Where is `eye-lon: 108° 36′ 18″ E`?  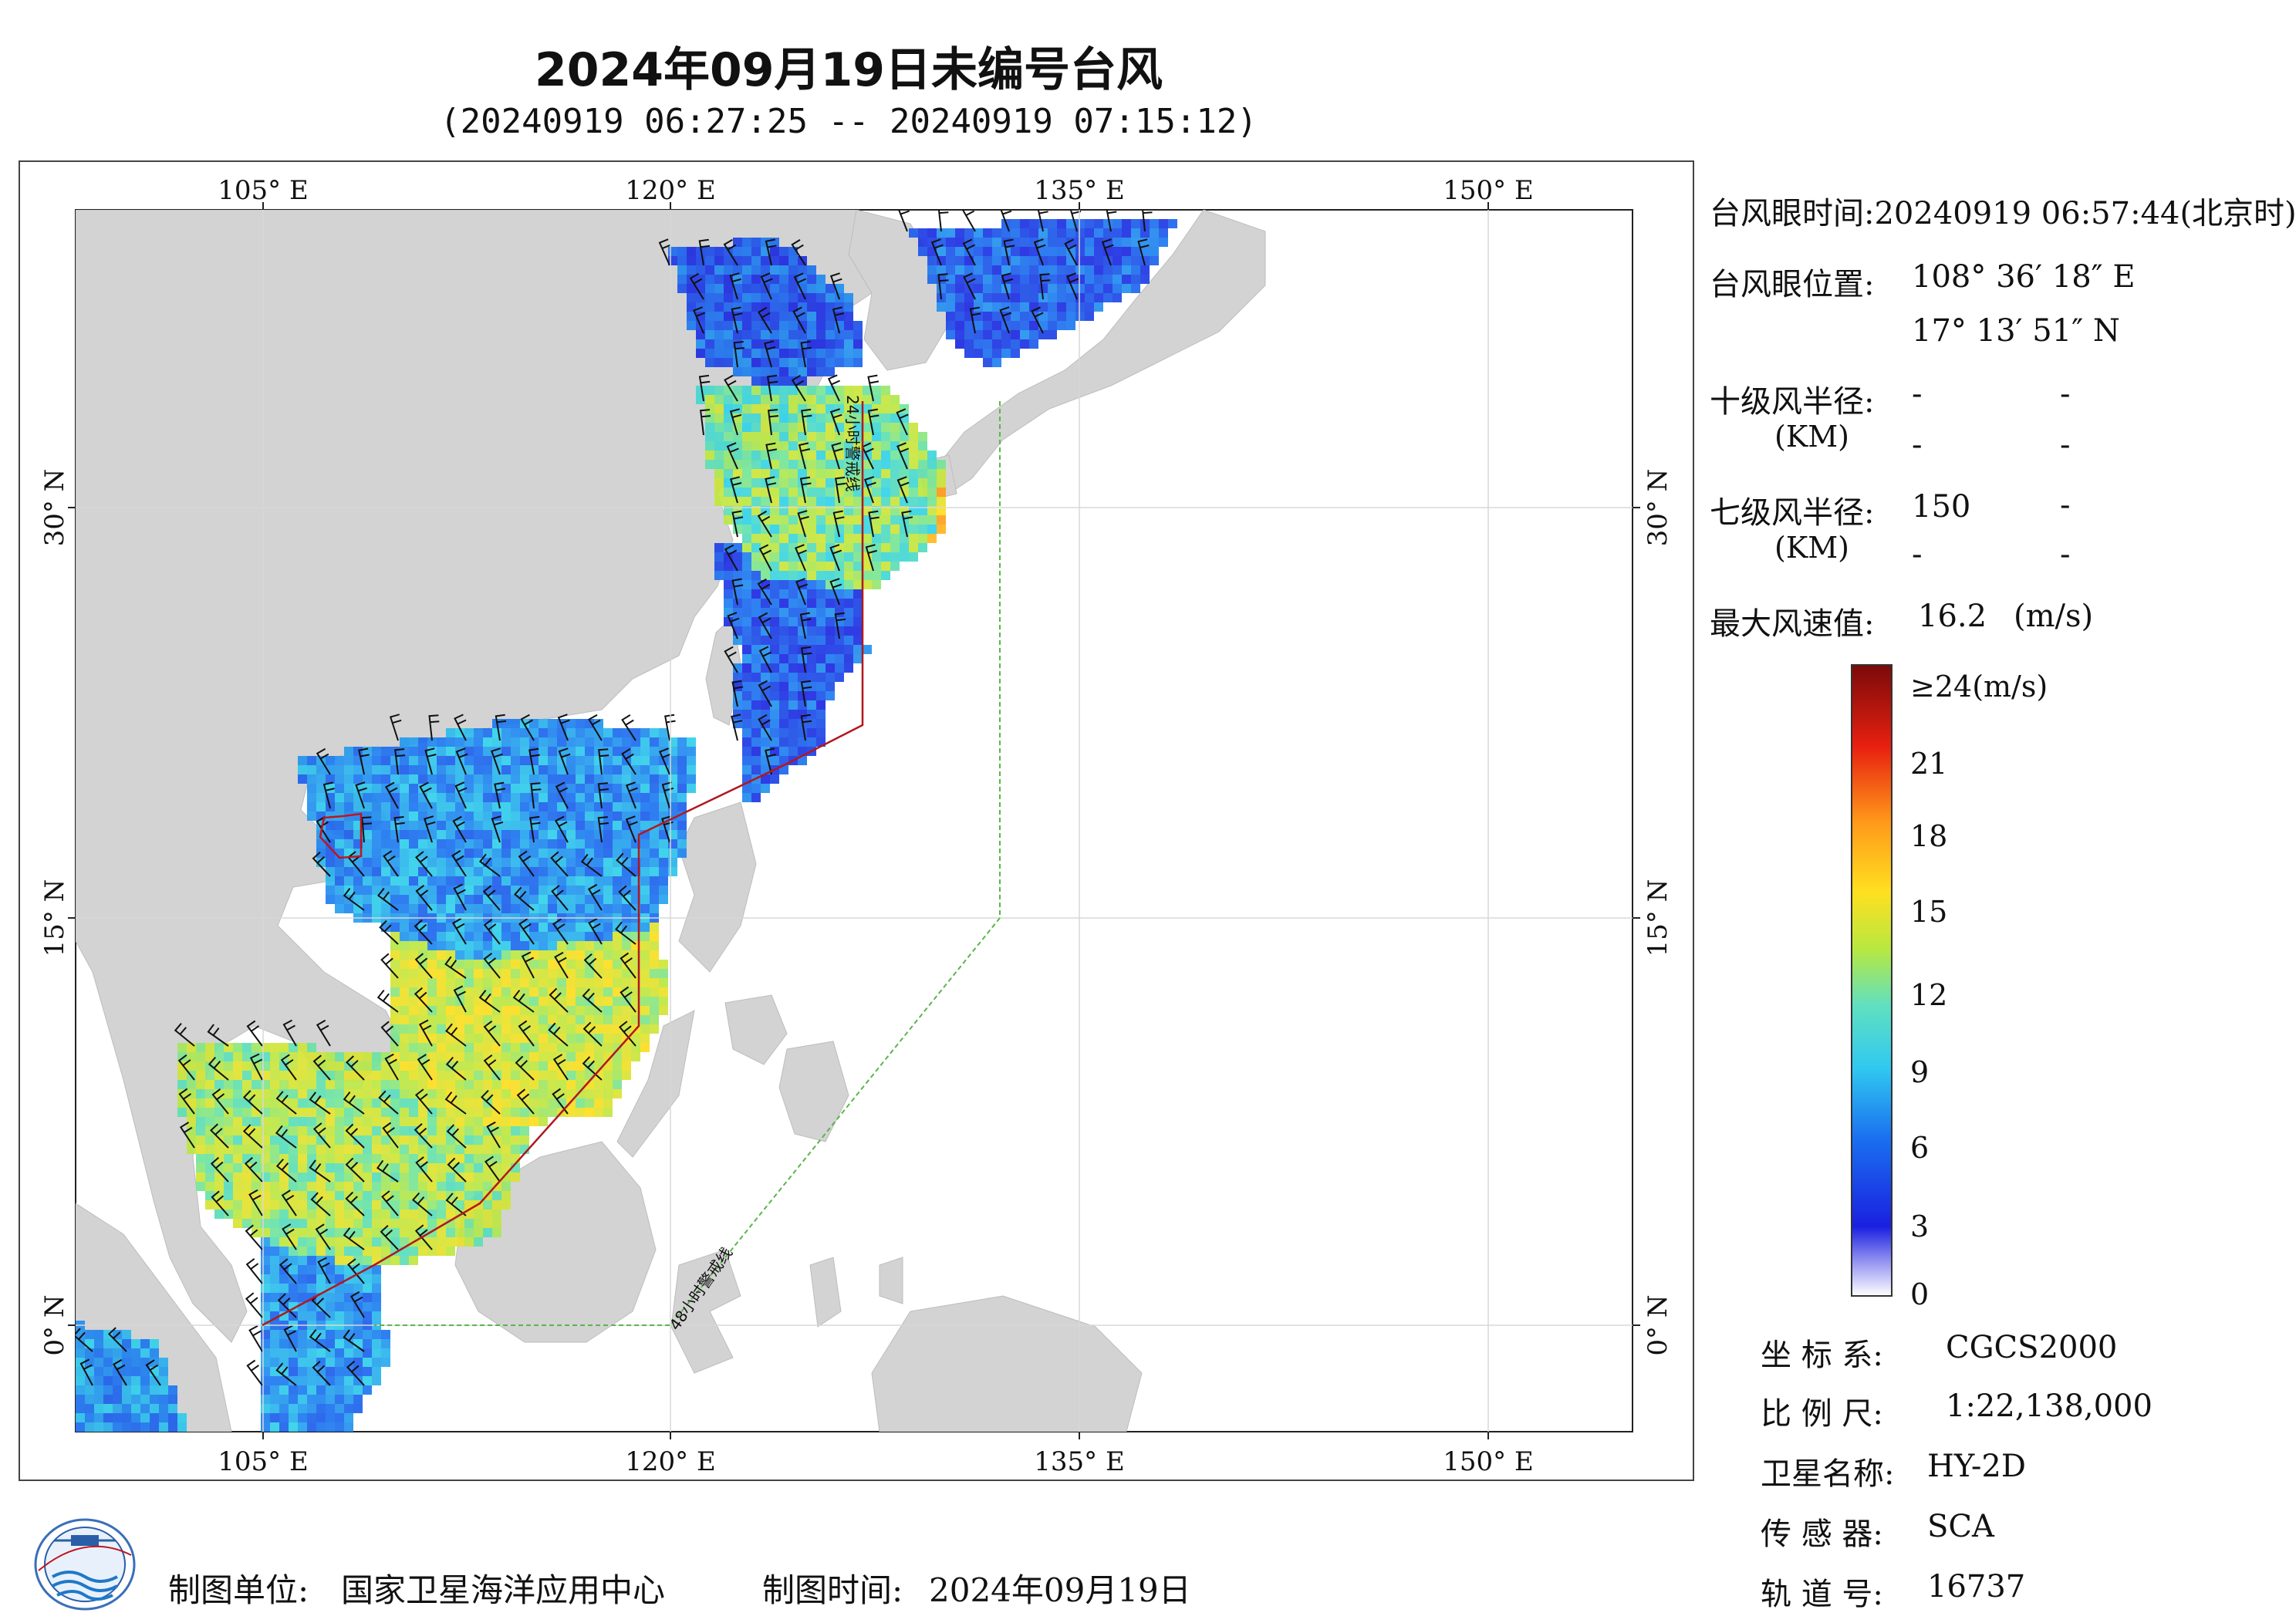 eye-lon: 108° 36′ 18″ E is located at coordinates (2024, 277).